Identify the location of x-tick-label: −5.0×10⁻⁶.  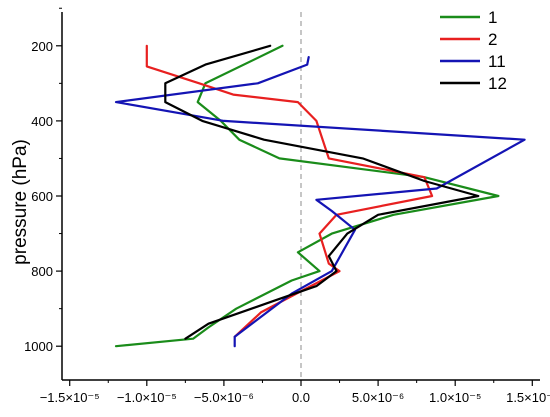
(224, 397).